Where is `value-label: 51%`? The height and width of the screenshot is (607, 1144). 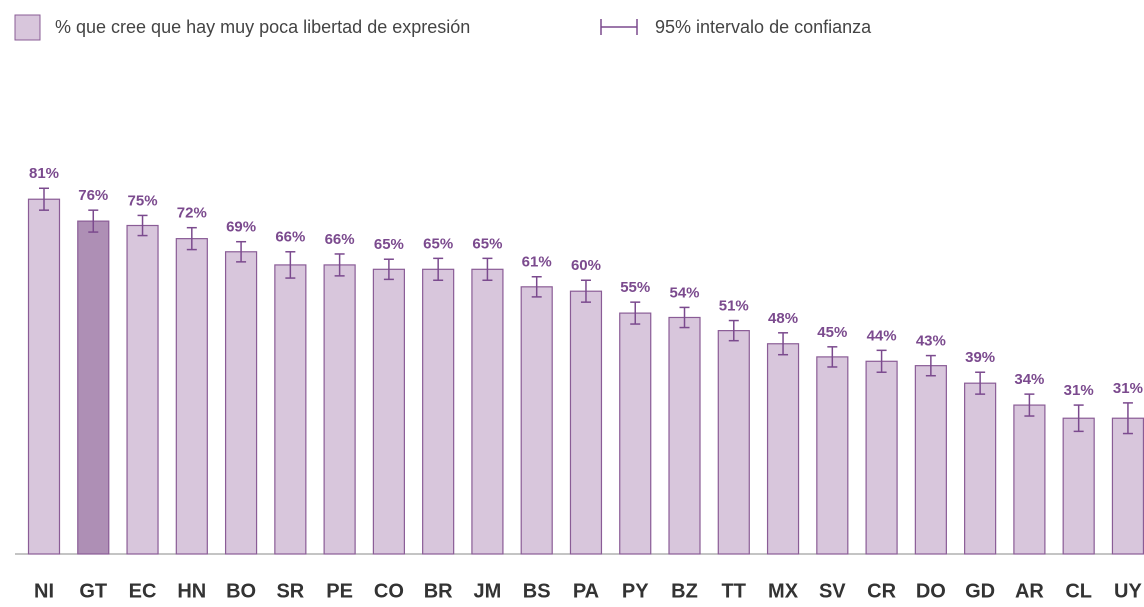 value-label: 51% is located at coordinates (734, 306).